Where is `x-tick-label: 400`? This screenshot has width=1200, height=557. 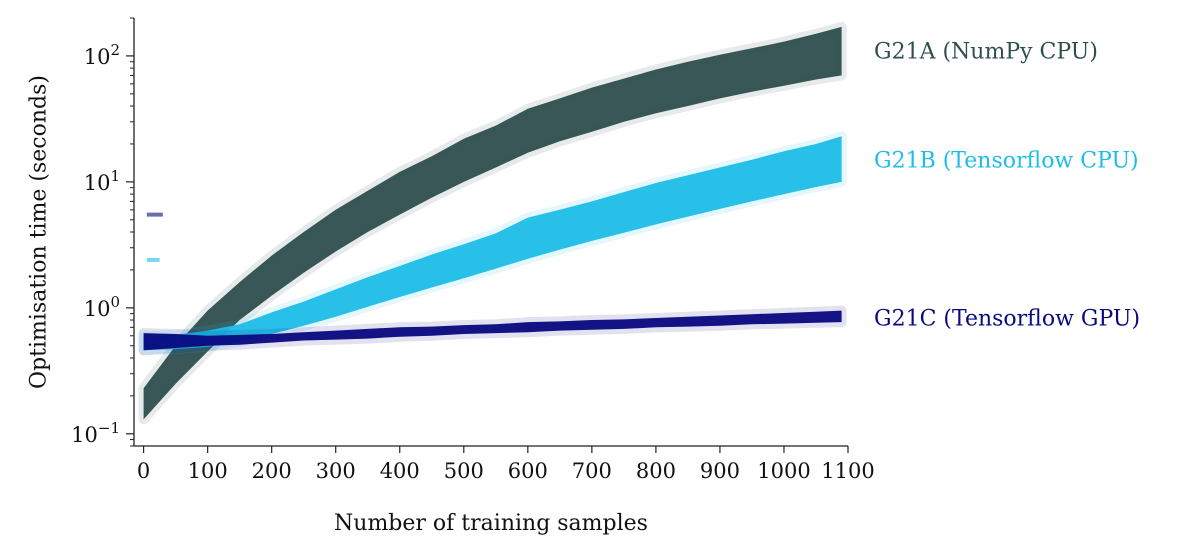
x-tick-label: 400 is located at coordinates (400, 471).